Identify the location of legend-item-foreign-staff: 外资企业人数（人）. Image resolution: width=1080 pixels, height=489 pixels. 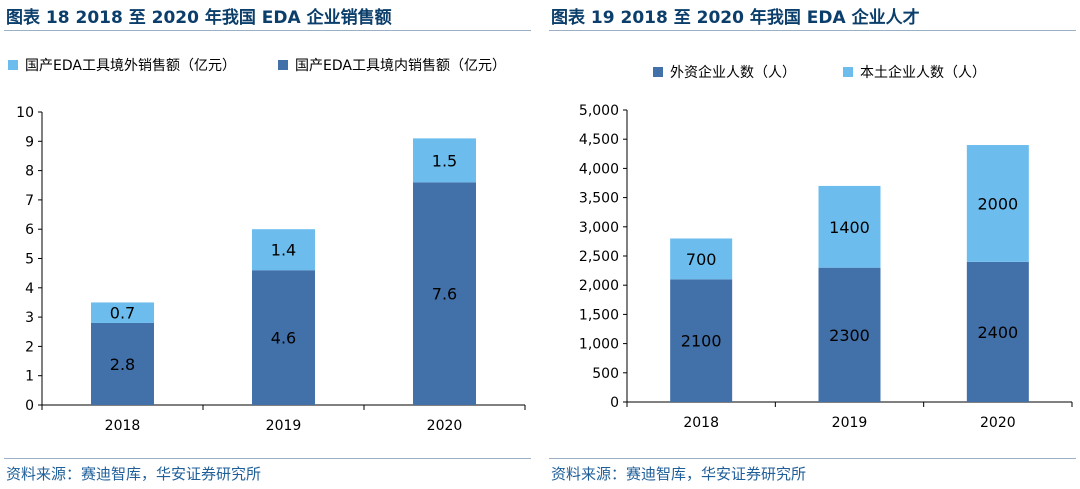
(724, 72).